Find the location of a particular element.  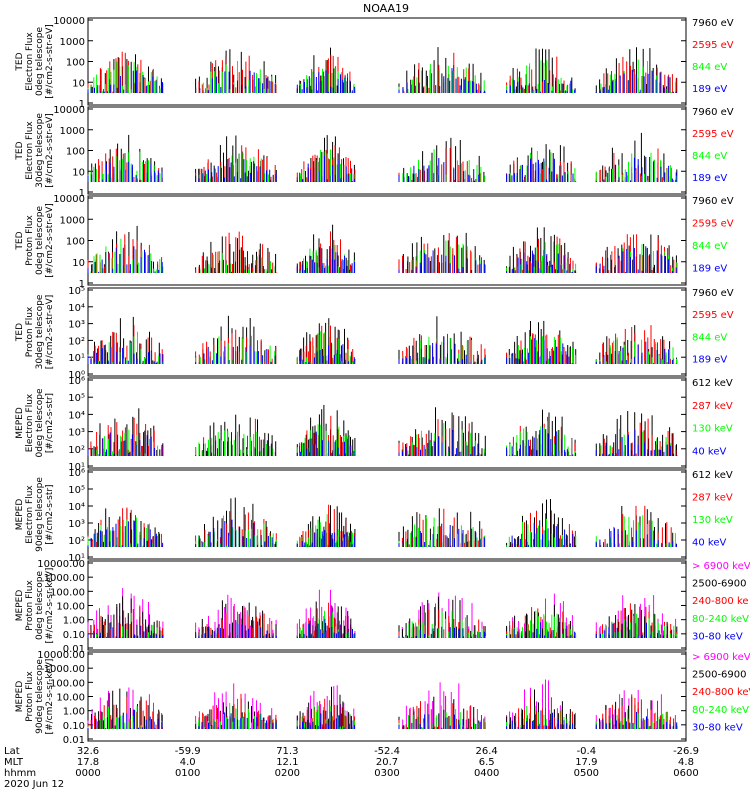

plot-title: NOAA19 is located at coordinates (386, 8).